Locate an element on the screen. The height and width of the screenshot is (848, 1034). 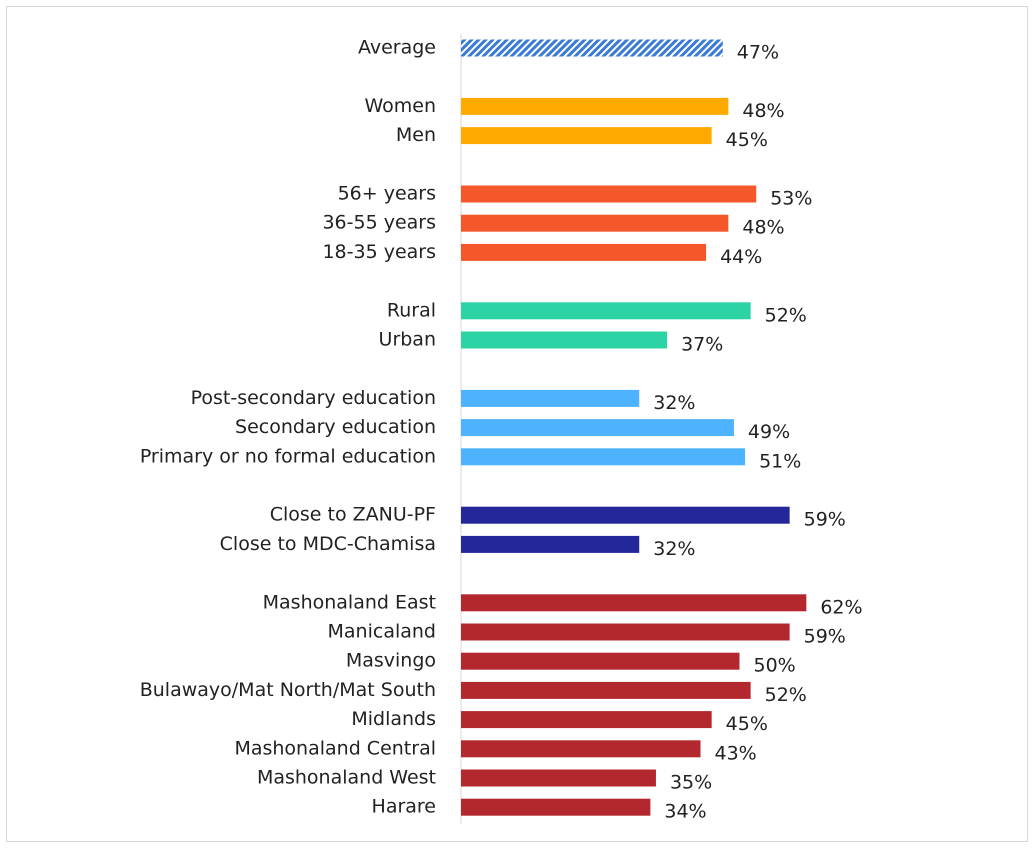
category-label: 18-35 years is located at coordinates (379, 252).